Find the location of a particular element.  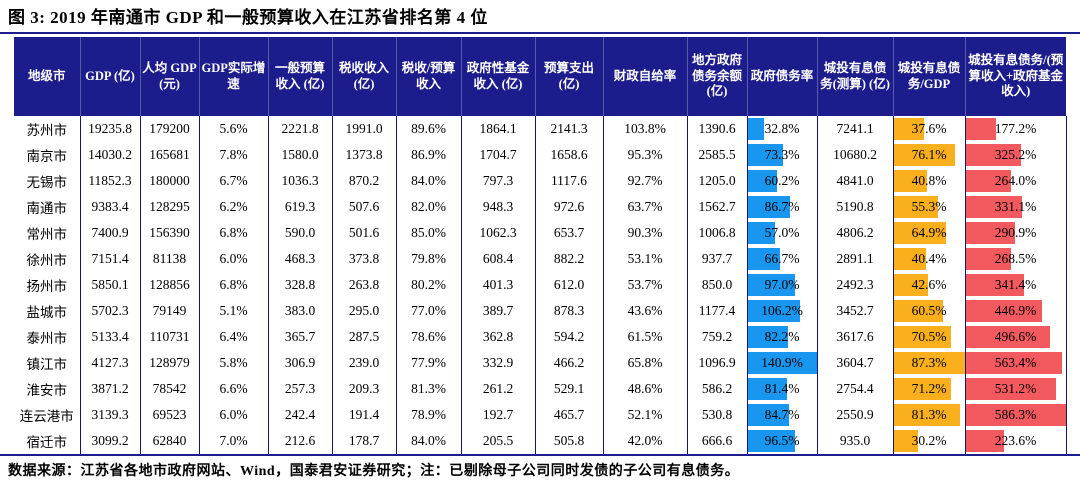

cell: 85.0% is located at coordinates (429, 233).